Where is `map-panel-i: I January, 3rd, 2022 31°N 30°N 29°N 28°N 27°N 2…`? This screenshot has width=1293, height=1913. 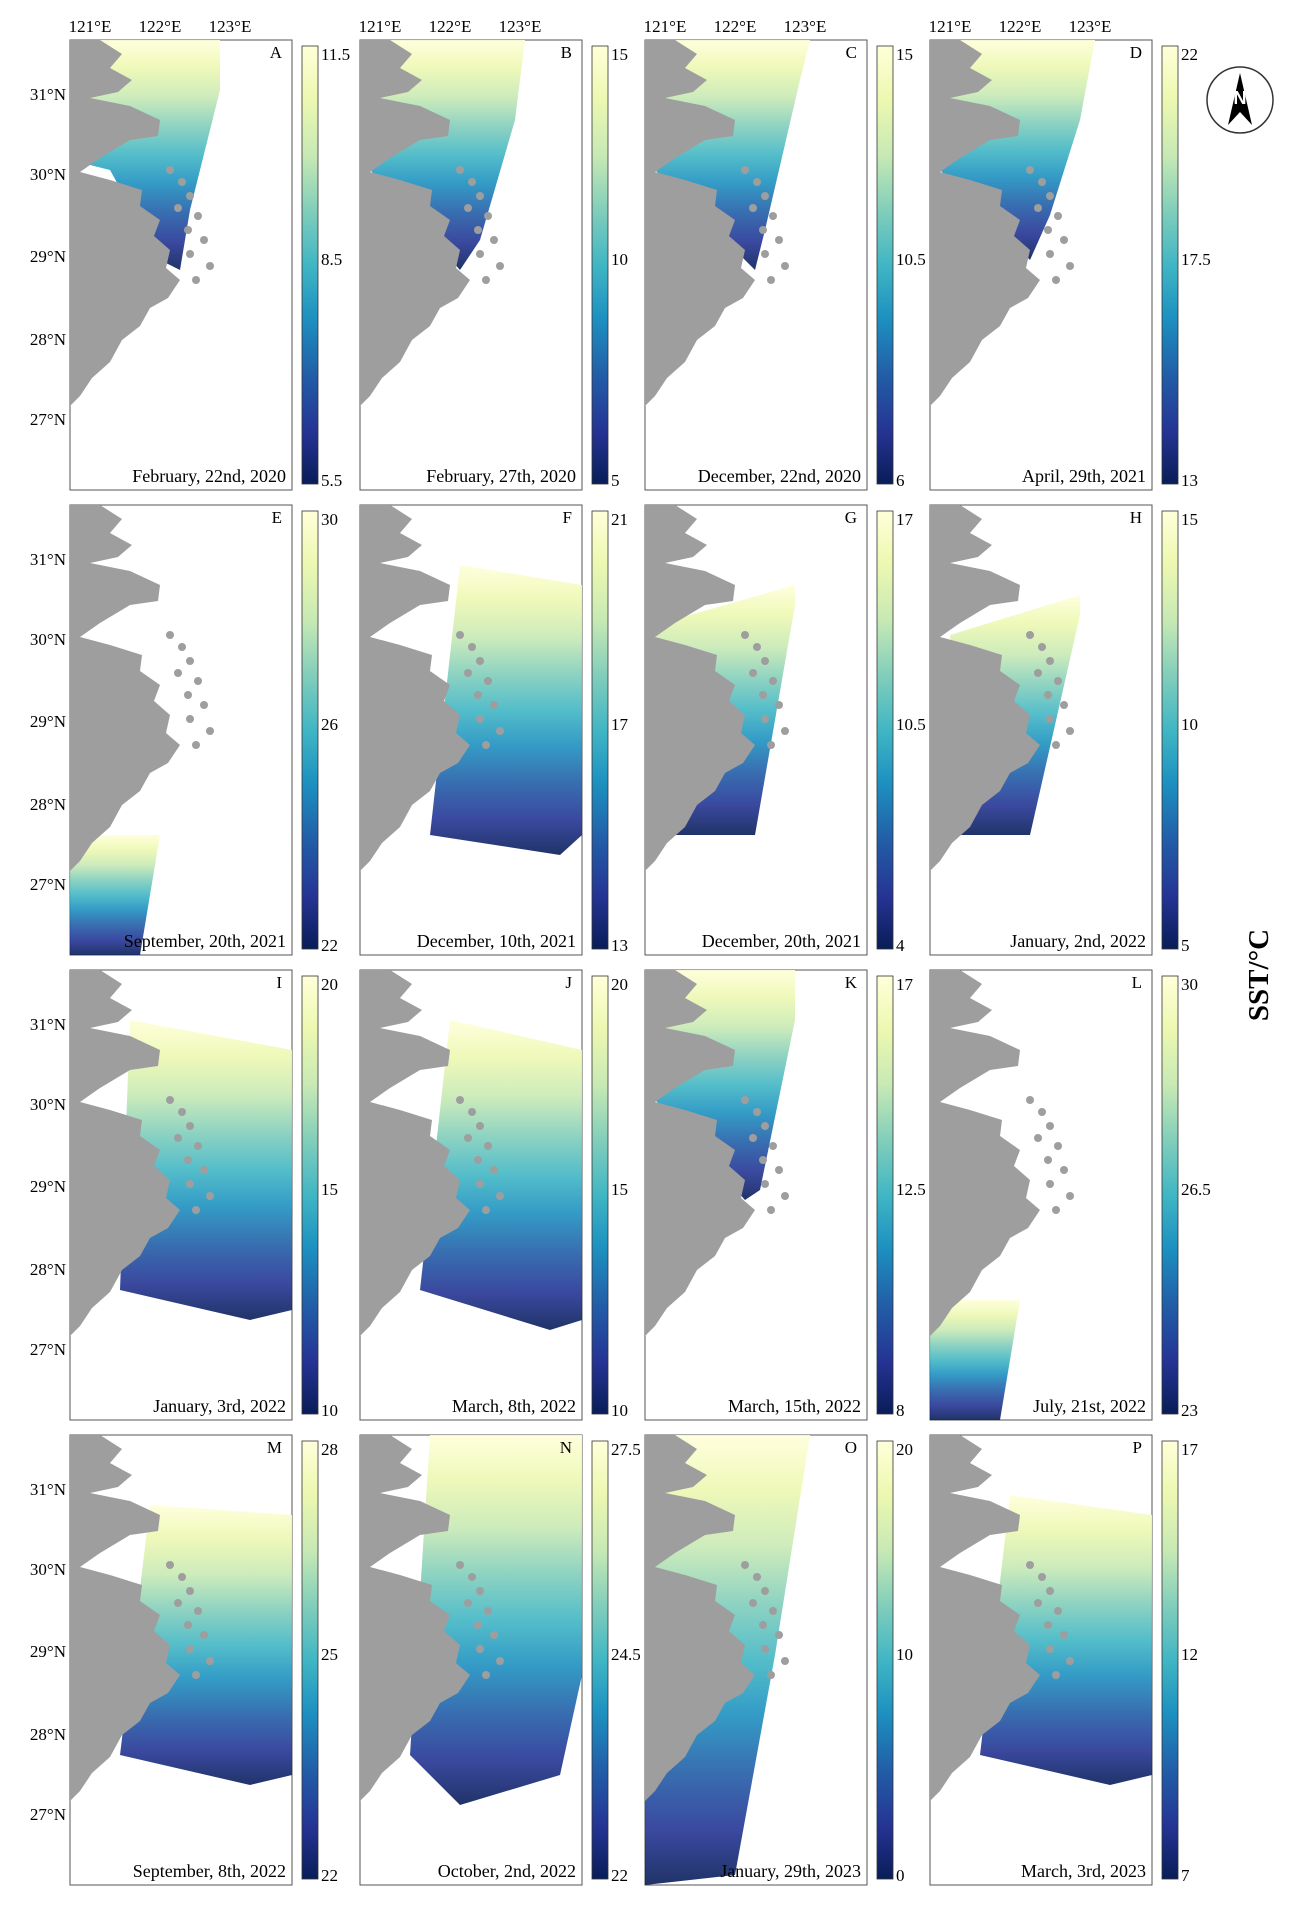 map-panel-i: I January, 3rd, 2022 31°N 30°N 29°N 28°N 27°N 2… is located at coordinates (184, 1195).